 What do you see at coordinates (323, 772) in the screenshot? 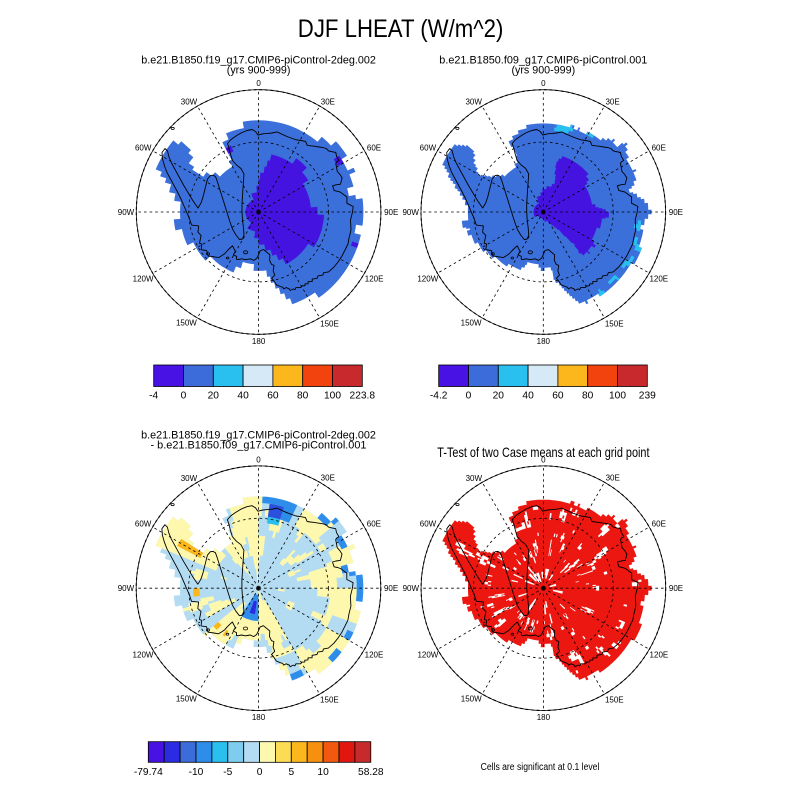
I see `svg-text: 10` at bounding box center [323, 772].